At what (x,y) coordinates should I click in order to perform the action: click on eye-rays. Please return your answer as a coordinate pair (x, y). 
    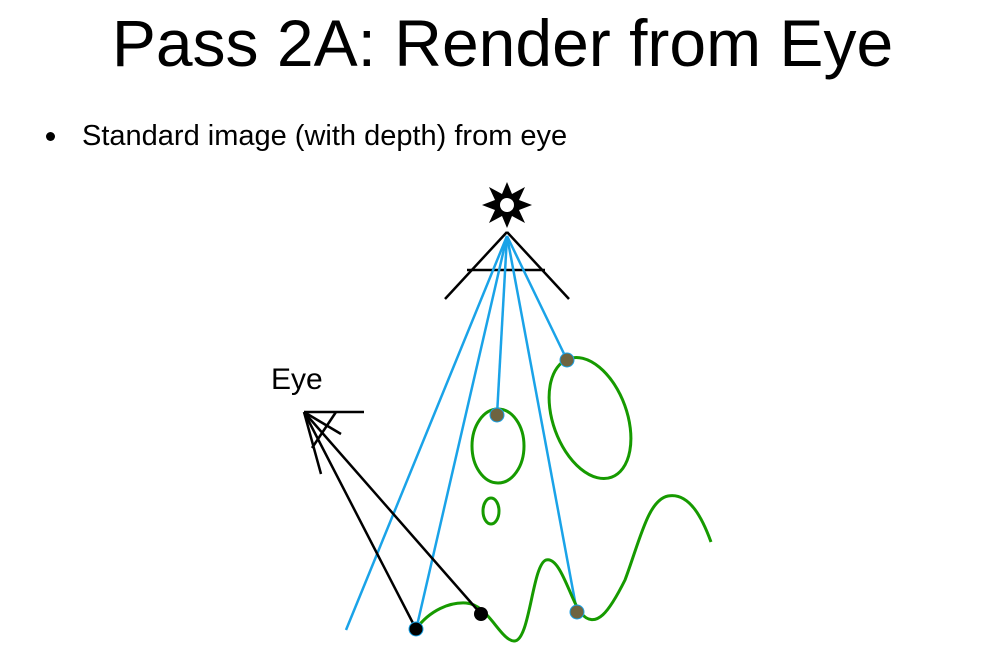
    Looking at the image, I should click on (392, 520).